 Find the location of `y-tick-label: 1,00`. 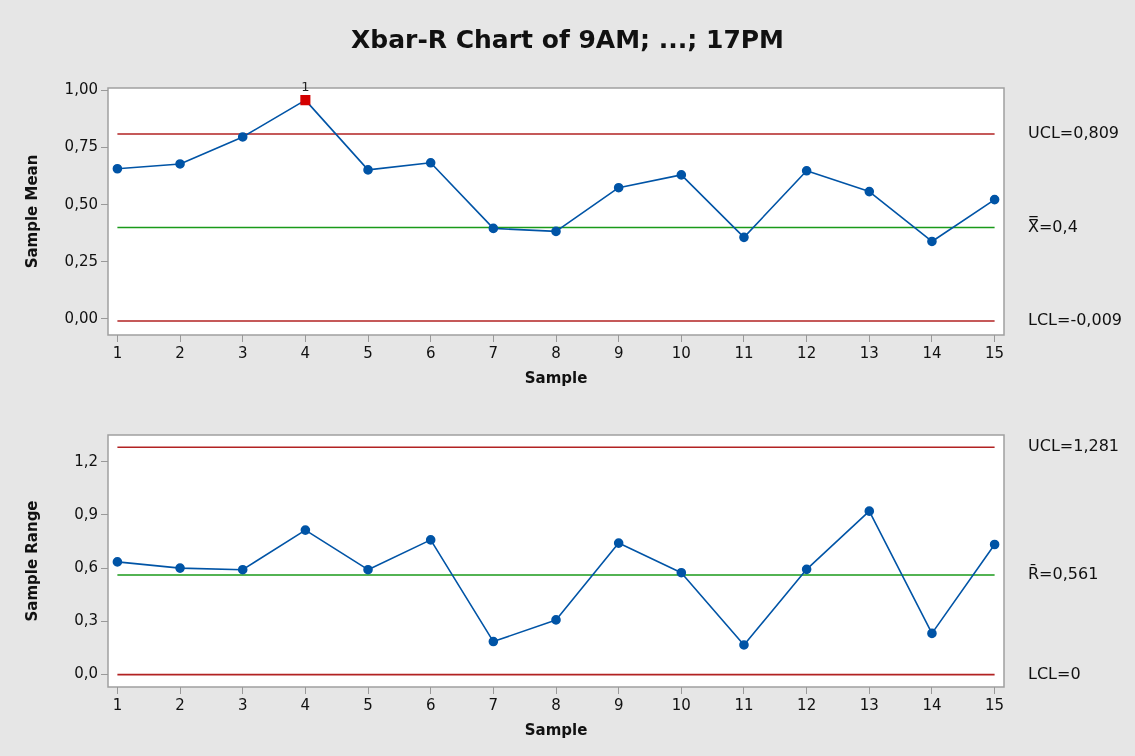

y-tick-label: 1,00 is located at coordinates (81, 89).